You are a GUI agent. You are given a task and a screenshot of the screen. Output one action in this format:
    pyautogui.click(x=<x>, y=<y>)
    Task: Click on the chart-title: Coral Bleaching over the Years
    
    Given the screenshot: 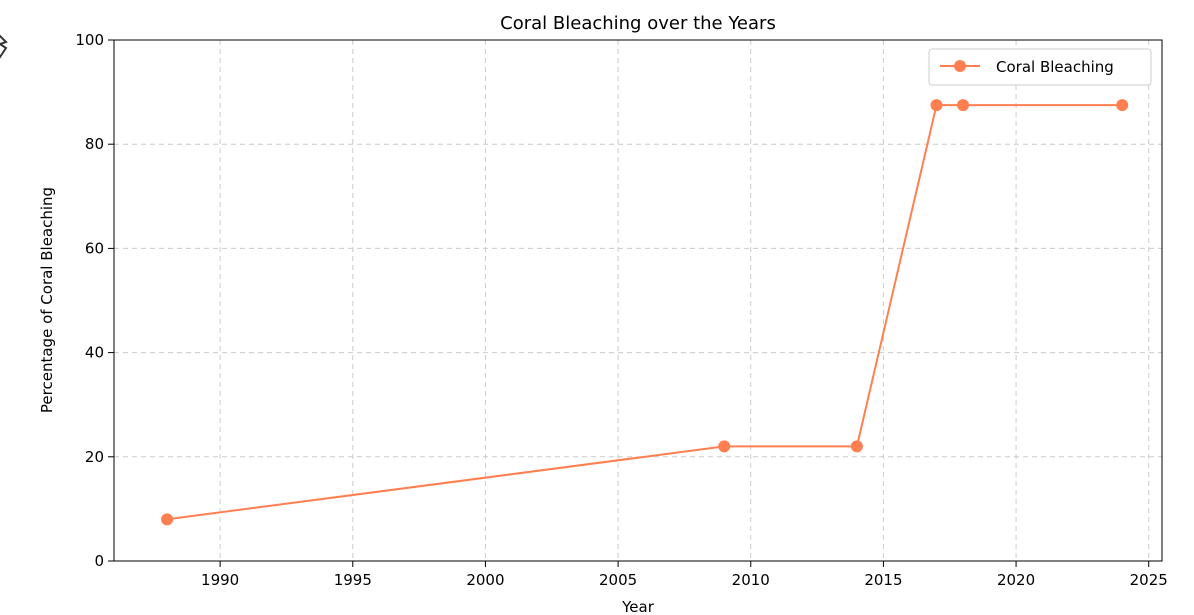 What is the action you would take?
    pyautogui.click(x=638, y=23)
    